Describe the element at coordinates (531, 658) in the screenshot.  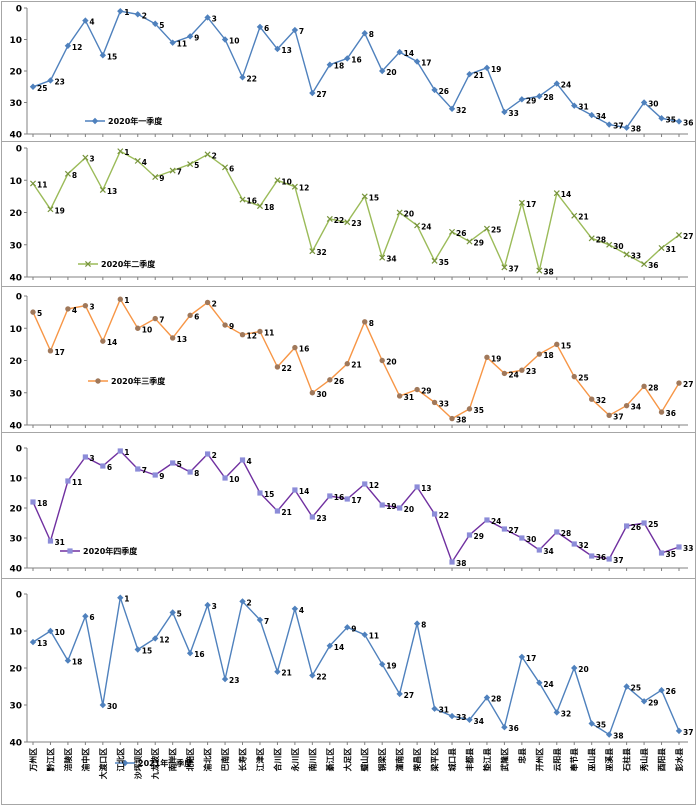
I see `data-label: 17` at that location.